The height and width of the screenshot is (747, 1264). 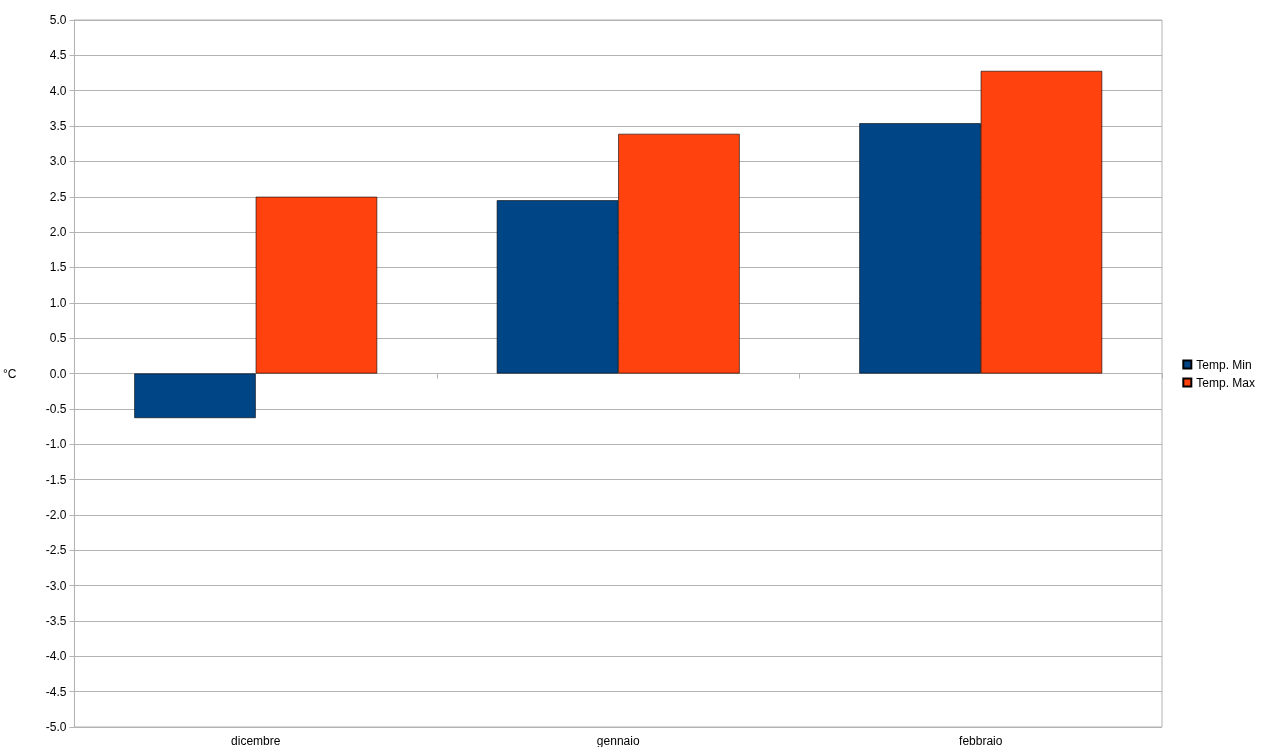 What do you see at coordinates (56, 727) in the screenshot?
I see `y-tick-label: -5.0` at bounding box center [56, 727].